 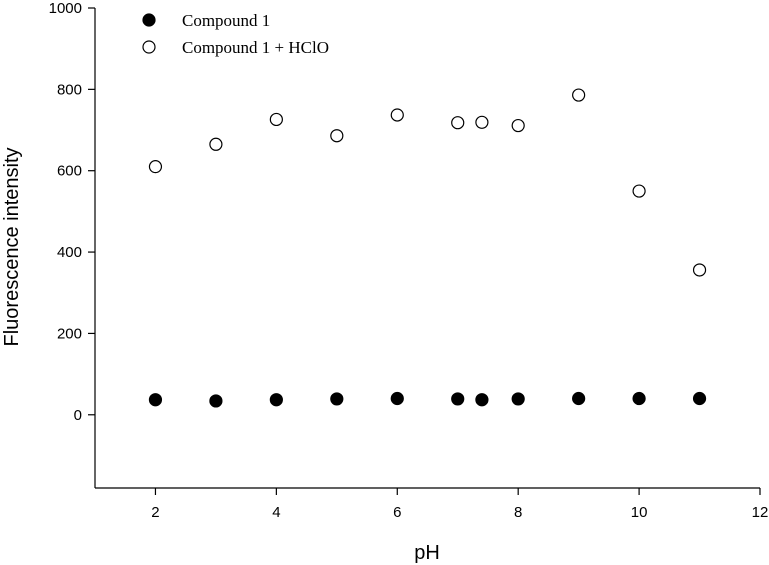 I want to click on x-tick-label: 8, so click(x=518, y=512).